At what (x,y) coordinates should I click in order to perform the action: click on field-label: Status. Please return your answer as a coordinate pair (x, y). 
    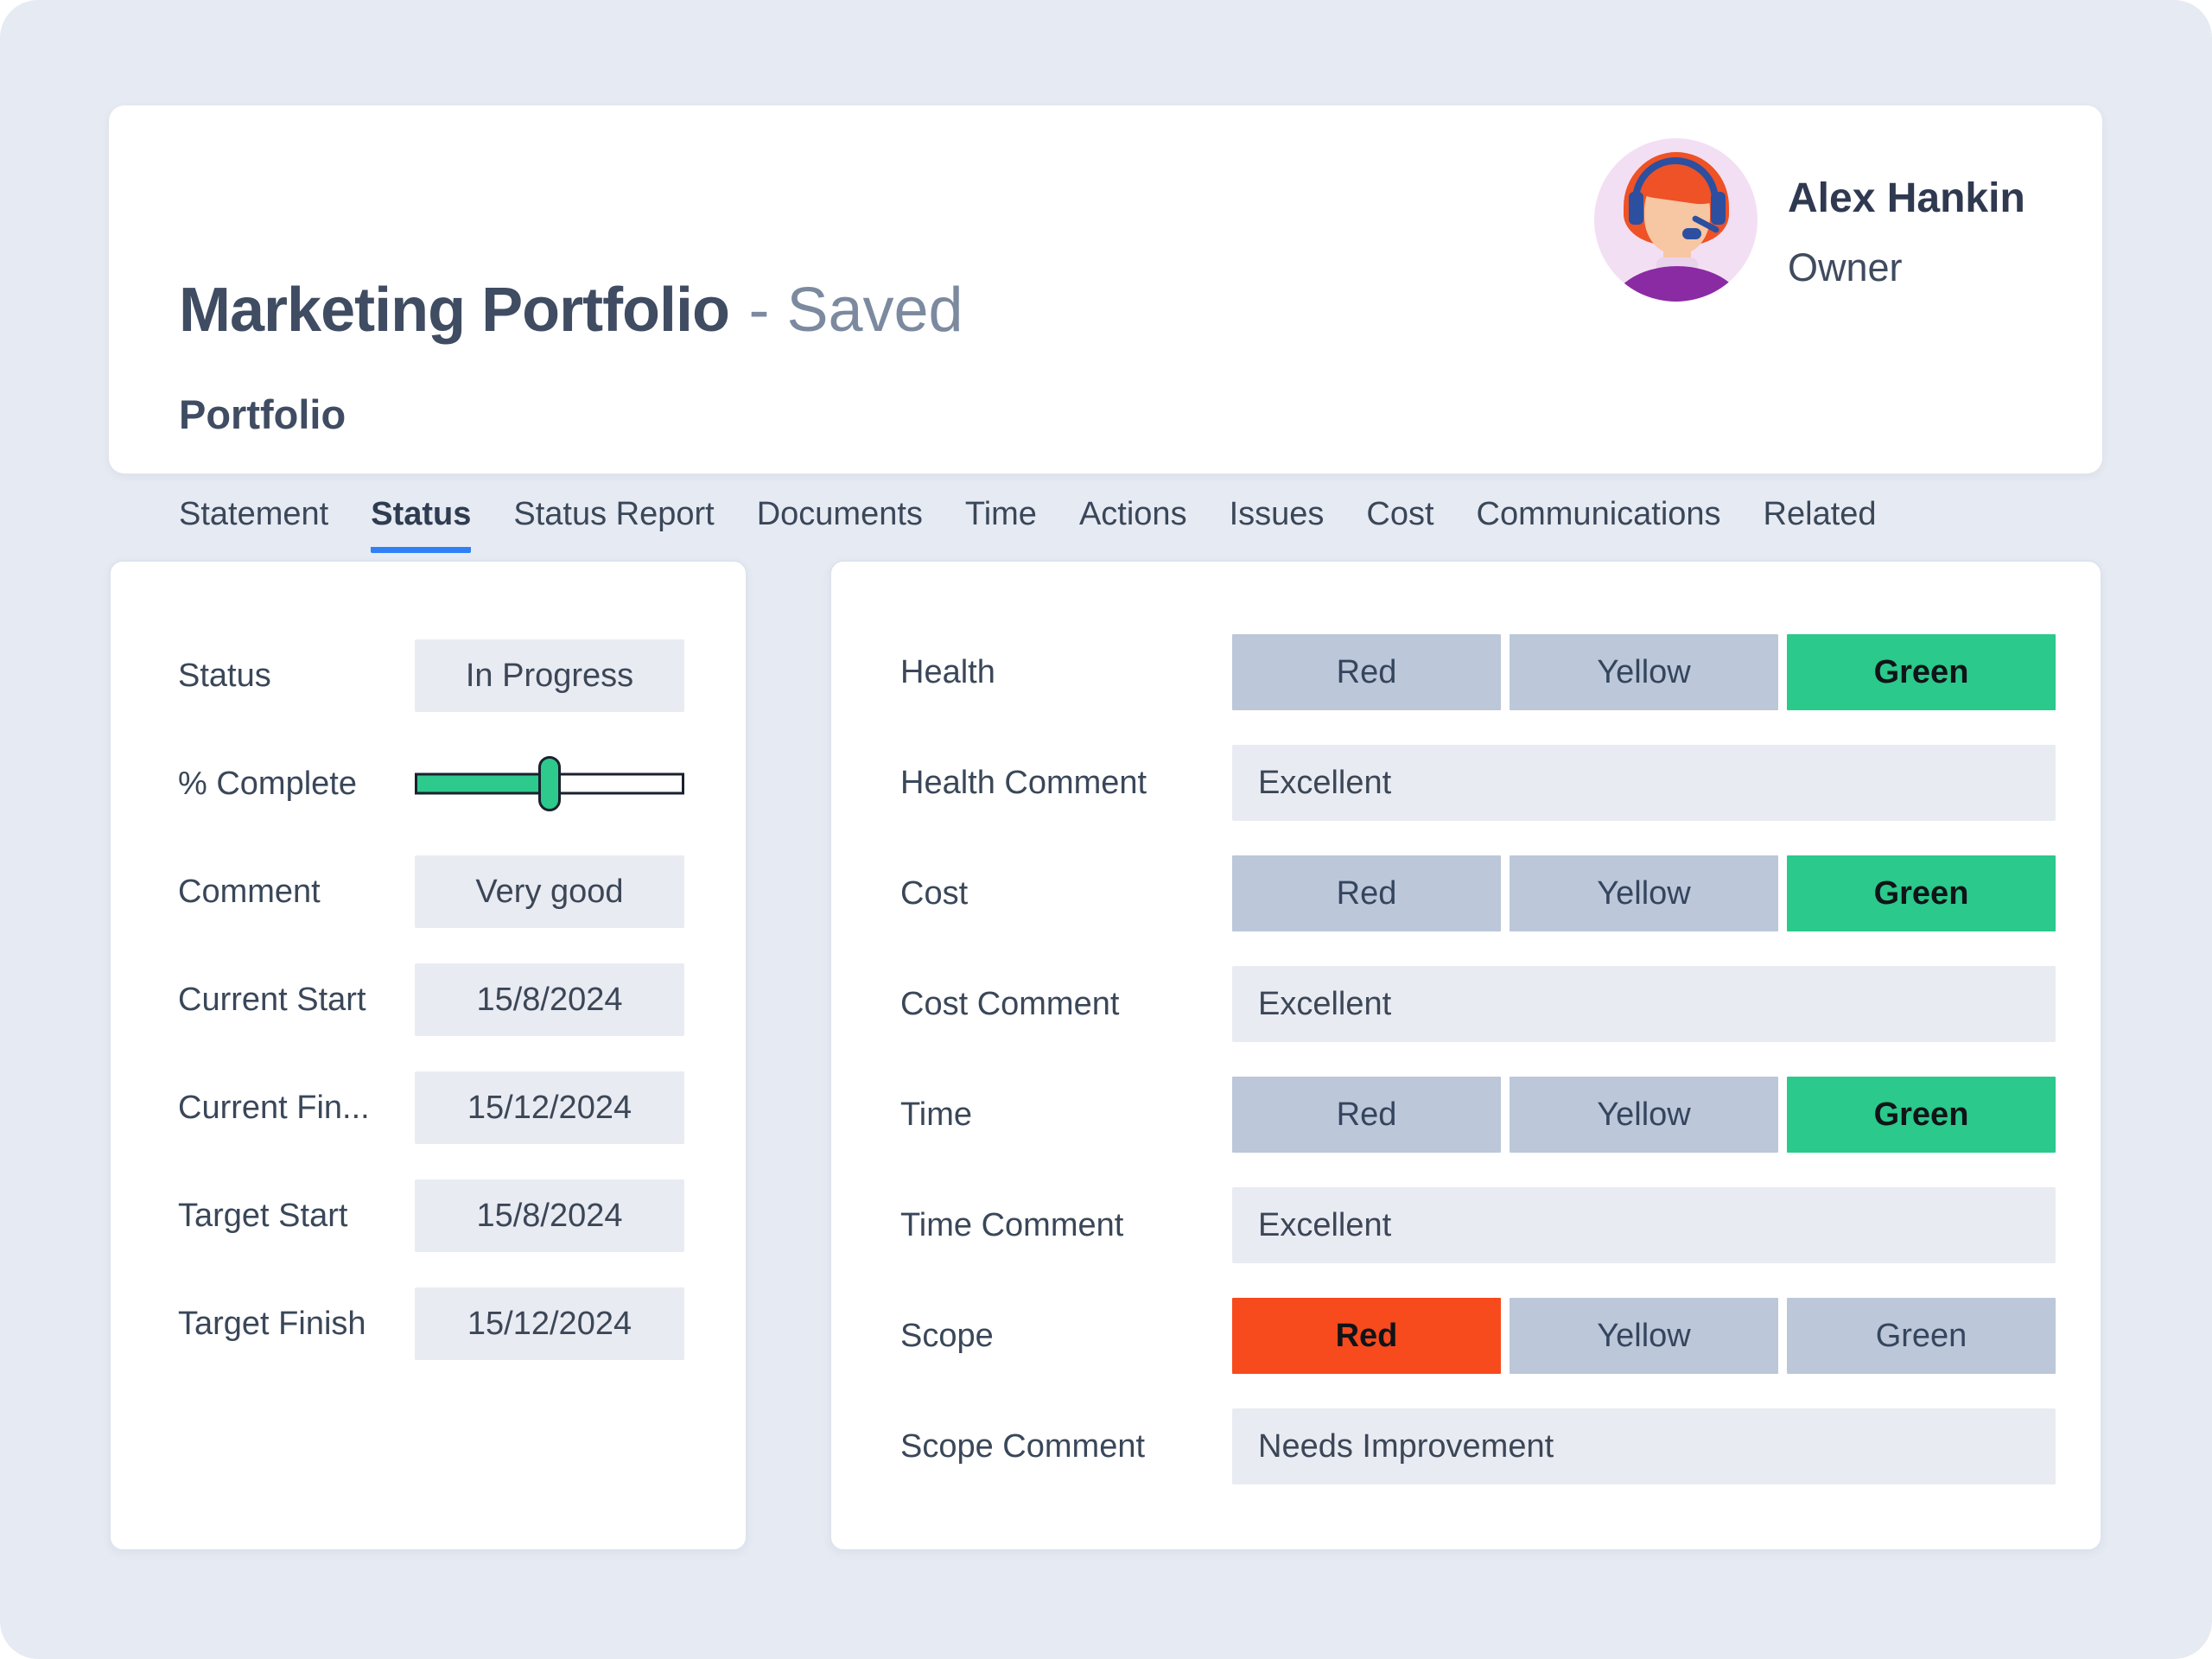
    Looking at the image, I should click on (224, 675).